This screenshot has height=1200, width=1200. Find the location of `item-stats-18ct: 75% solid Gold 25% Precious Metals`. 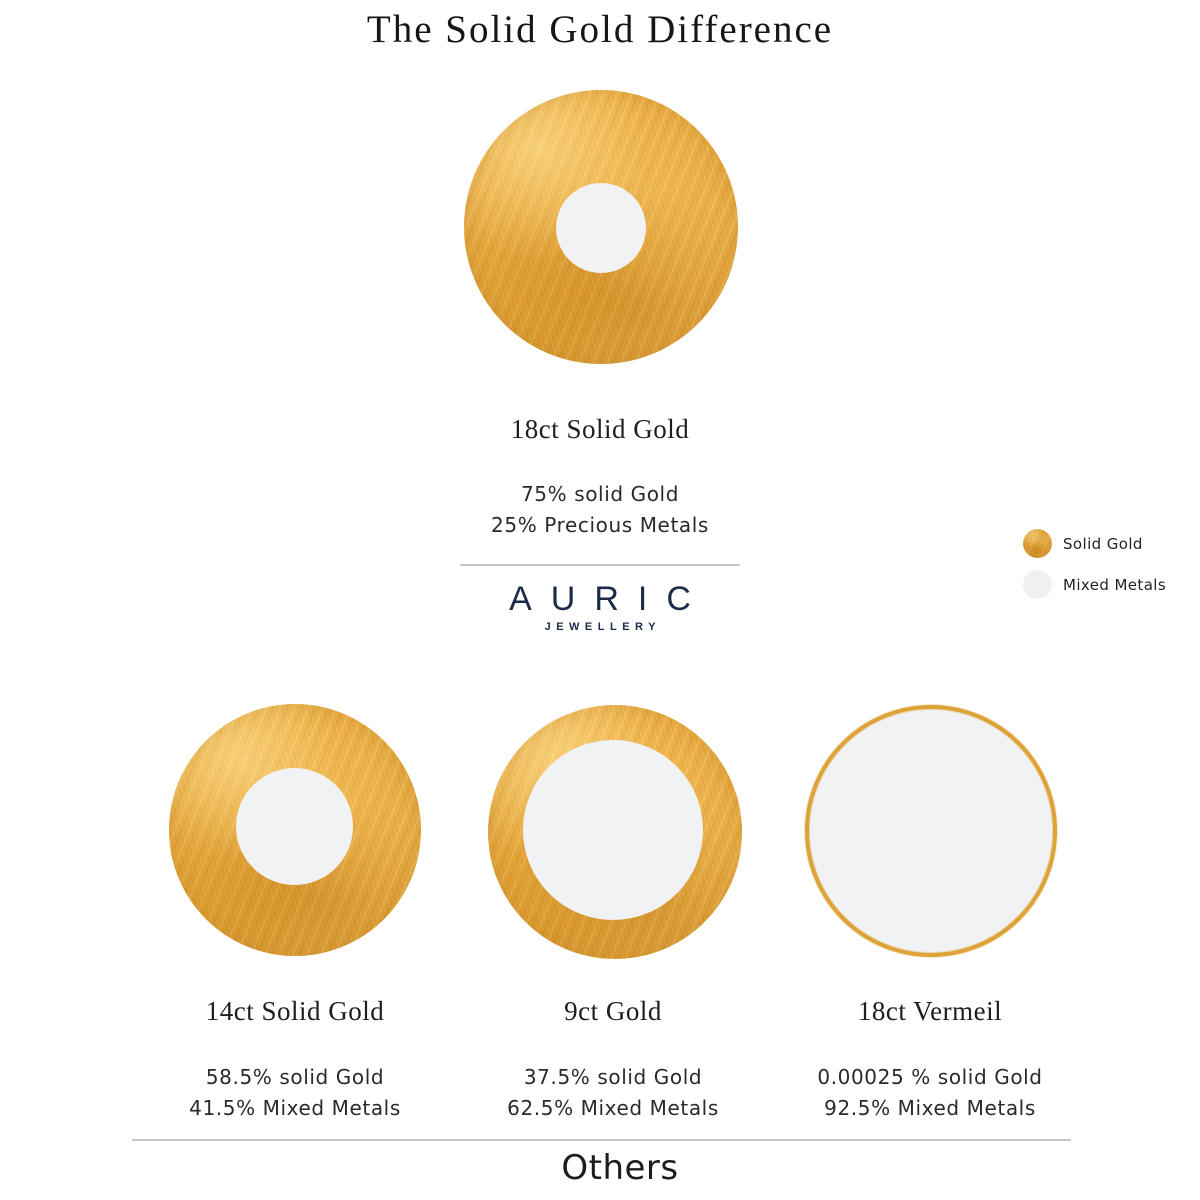

item-stats-18ct: 75% solid Gold 25% Precious Metals is located at coordinates (600, 510).